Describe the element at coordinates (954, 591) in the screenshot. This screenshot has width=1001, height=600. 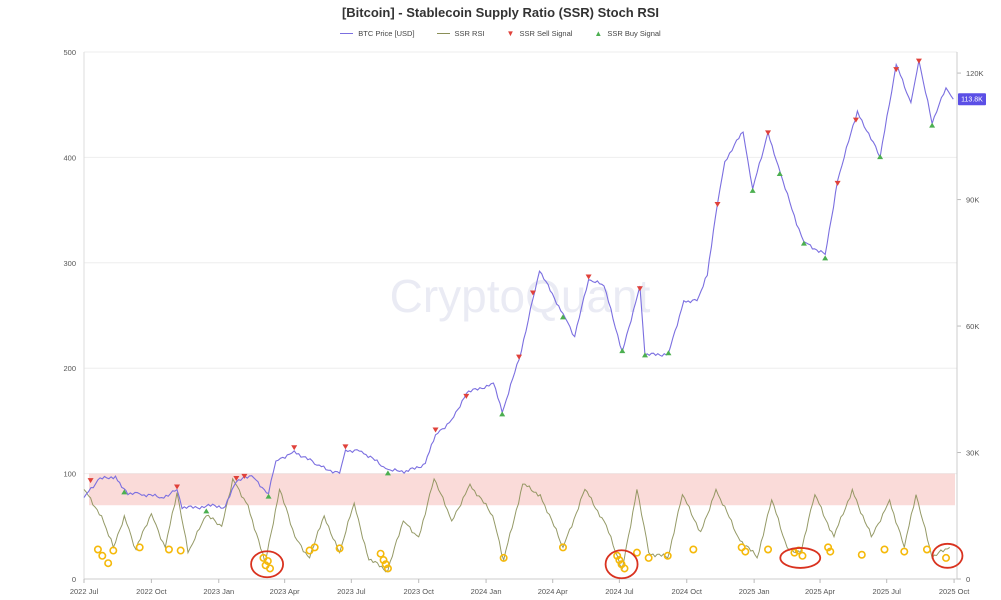
I see `x-tick-label: 2025 Oct` at that location.